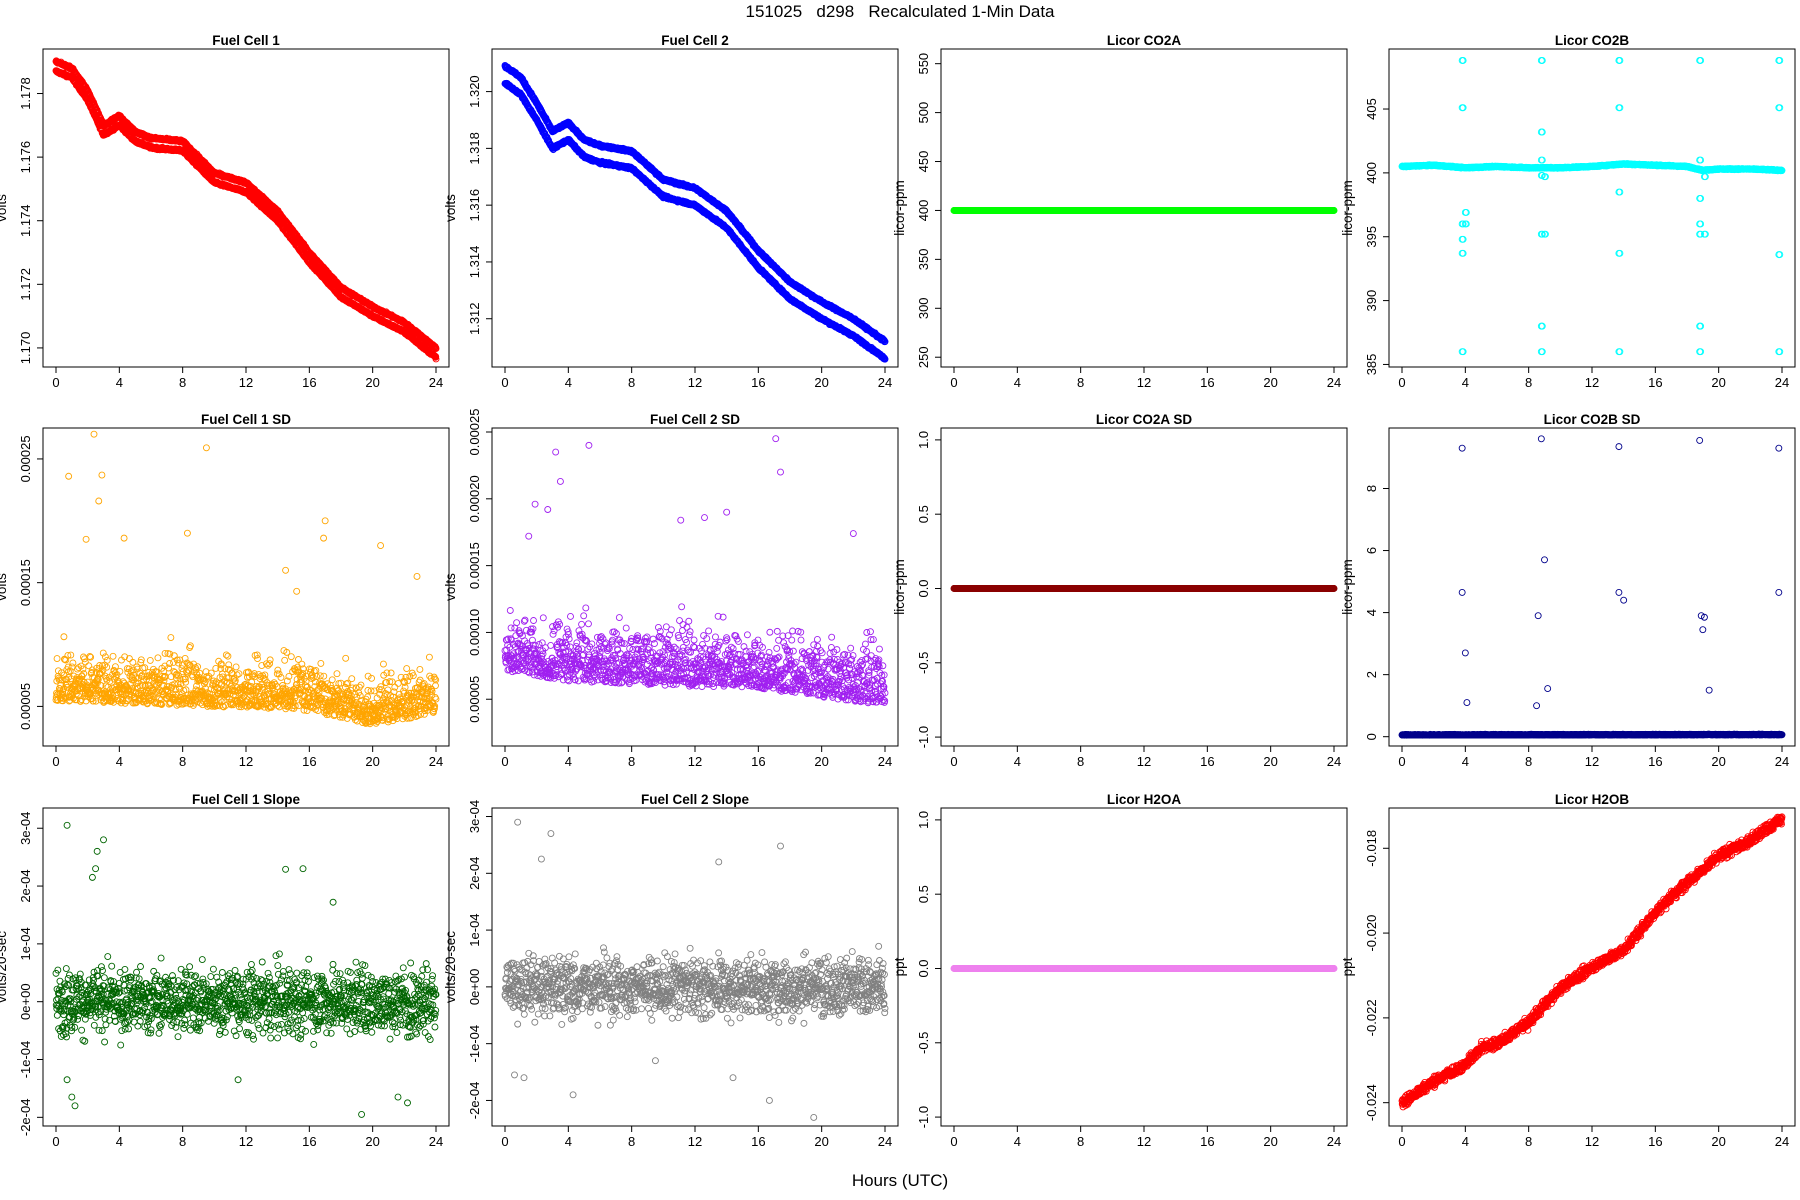 The image size is (1800, 1200). Describe the element at coordinates (474, 205) in the screenshot. I see `y-tick-label: 1.316` at that location.